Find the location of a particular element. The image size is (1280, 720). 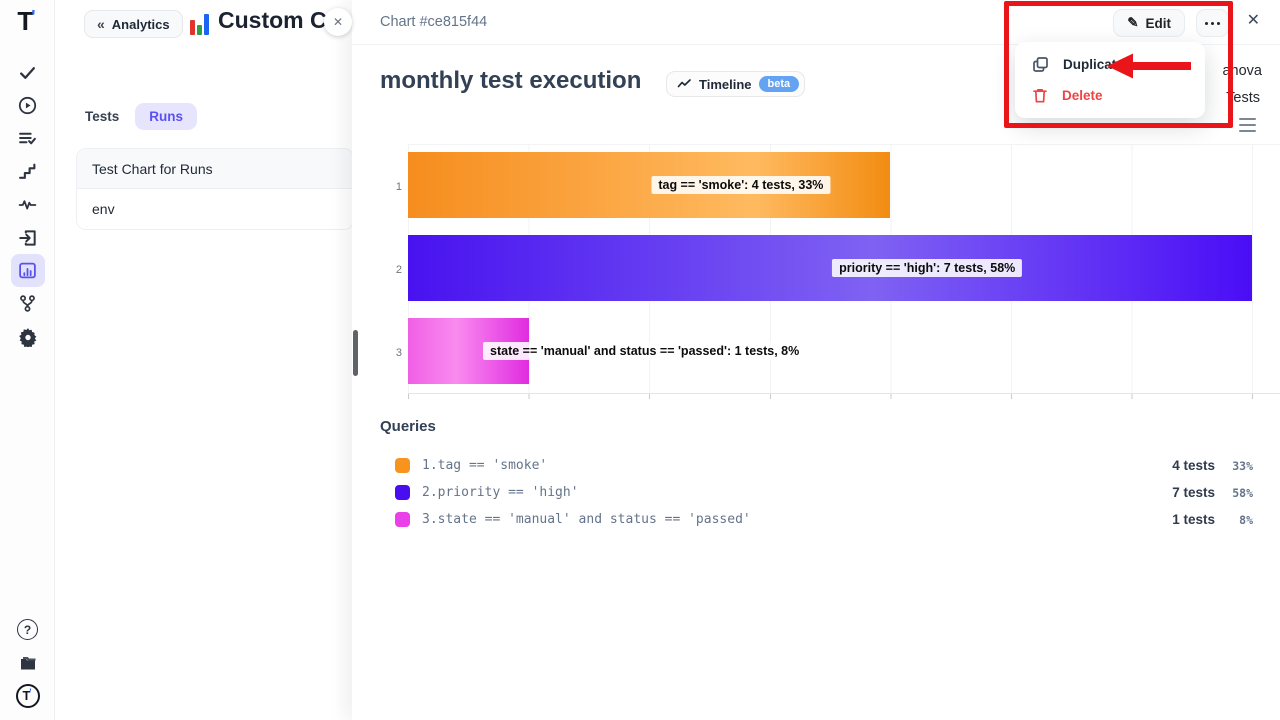

drawer-title: Chart #ce815f44 is located at coordinates (434, 22).